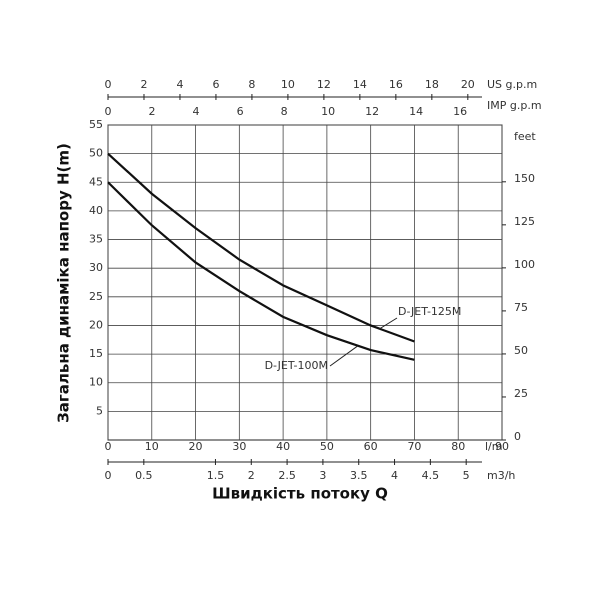 The height and width of the screenshot is (600, 600). What do you see at coordinates (196, 446) in the screenshot?
I see `x-tick-label: 20` at bounding box center [196, 446].